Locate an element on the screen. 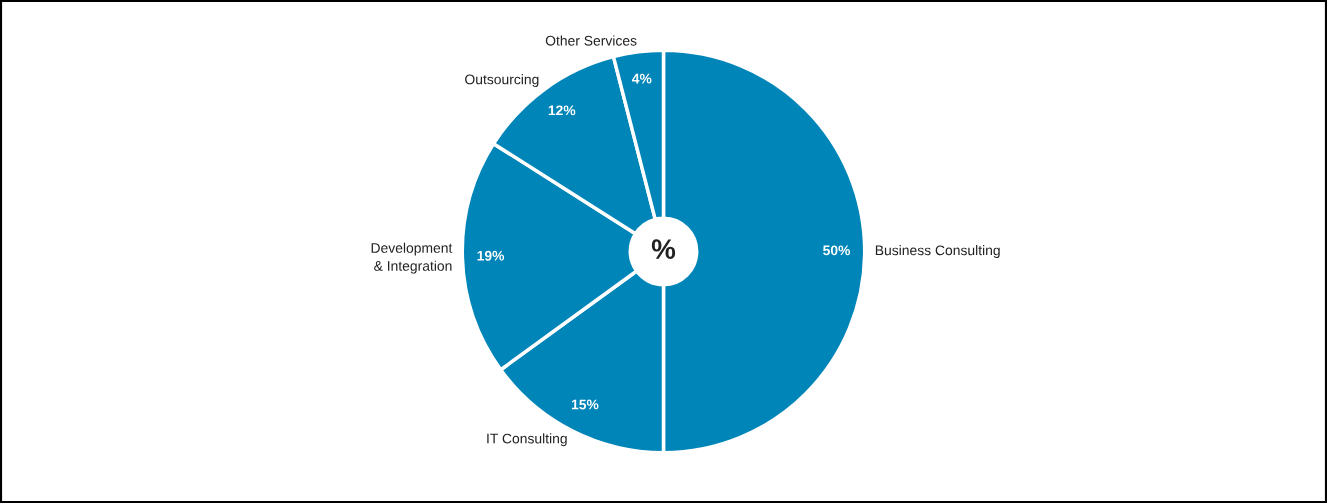 Image resolution: width=1327 pixels, height=503 pixels. slice-label: Development & Integration is located at coordinates (412, 258).